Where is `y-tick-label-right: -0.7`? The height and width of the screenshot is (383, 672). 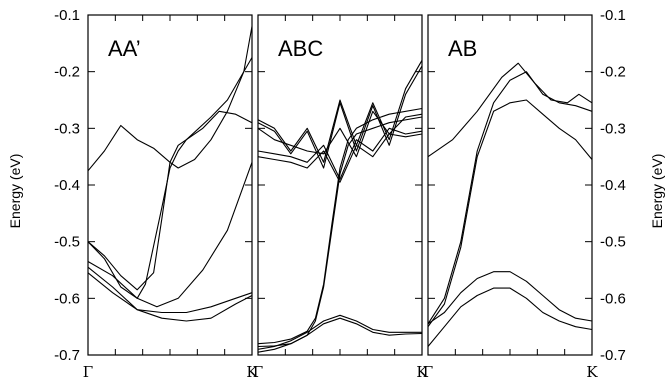 y-tick-label-right: -0.7 is located at coordinates (613, 355).